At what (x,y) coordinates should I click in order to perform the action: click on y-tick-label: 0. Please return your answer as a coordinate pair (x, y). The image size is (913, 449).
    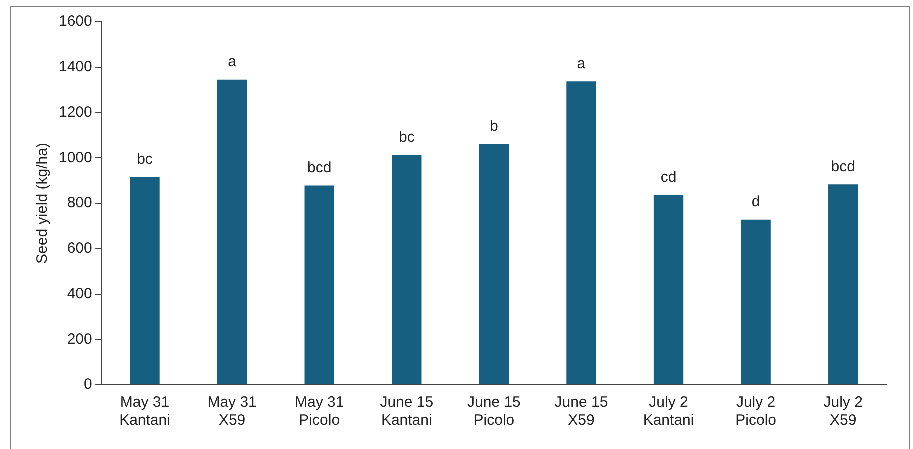
    Looking at the image, I should click on (88, 385).